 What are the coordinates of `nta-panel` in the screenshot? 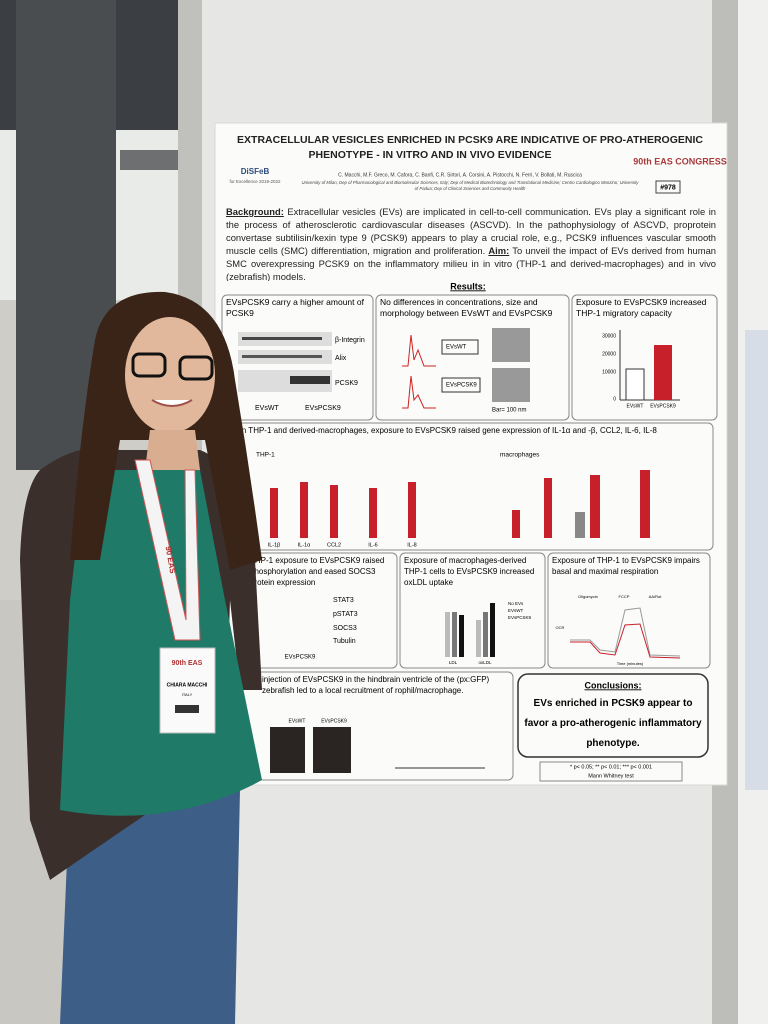 It's located at (466, 368).